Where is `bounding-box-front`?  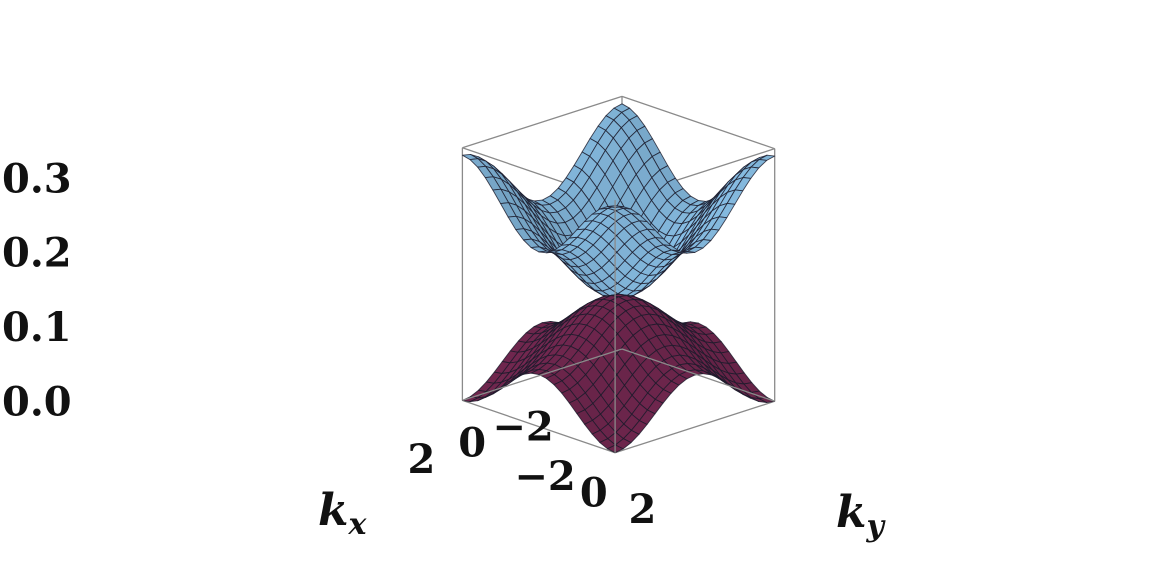 bounding-box-front is located at coordinates (618, 326).